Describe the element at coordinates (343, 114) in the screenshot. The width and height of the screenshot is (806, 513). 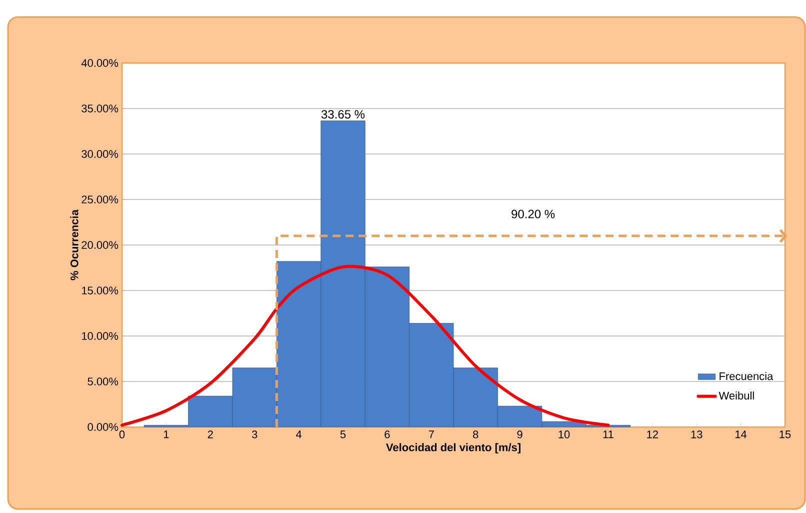
I see `data-label: 33.65 %` at that location.